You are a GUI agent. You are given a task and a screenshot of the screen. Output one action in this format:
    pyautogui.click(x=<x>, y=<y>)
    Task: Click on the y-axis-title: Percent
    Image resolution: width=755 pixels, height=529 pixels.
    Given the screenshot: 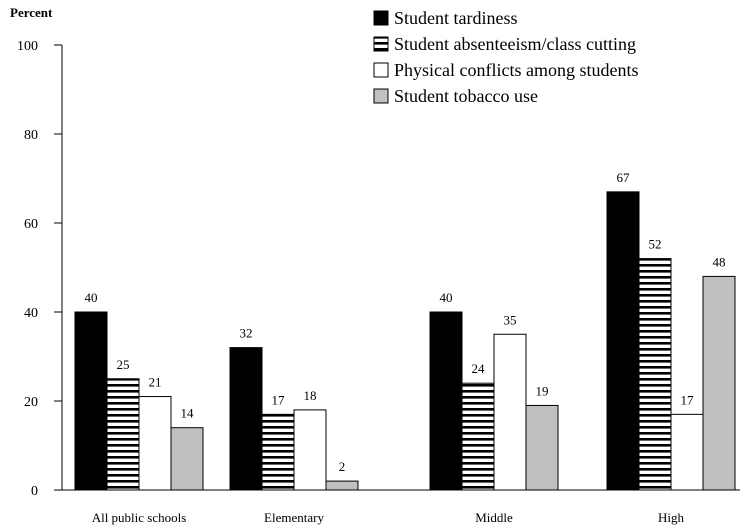 What is the action you would take?
    pyautogui.click(x=31, y=12)
    